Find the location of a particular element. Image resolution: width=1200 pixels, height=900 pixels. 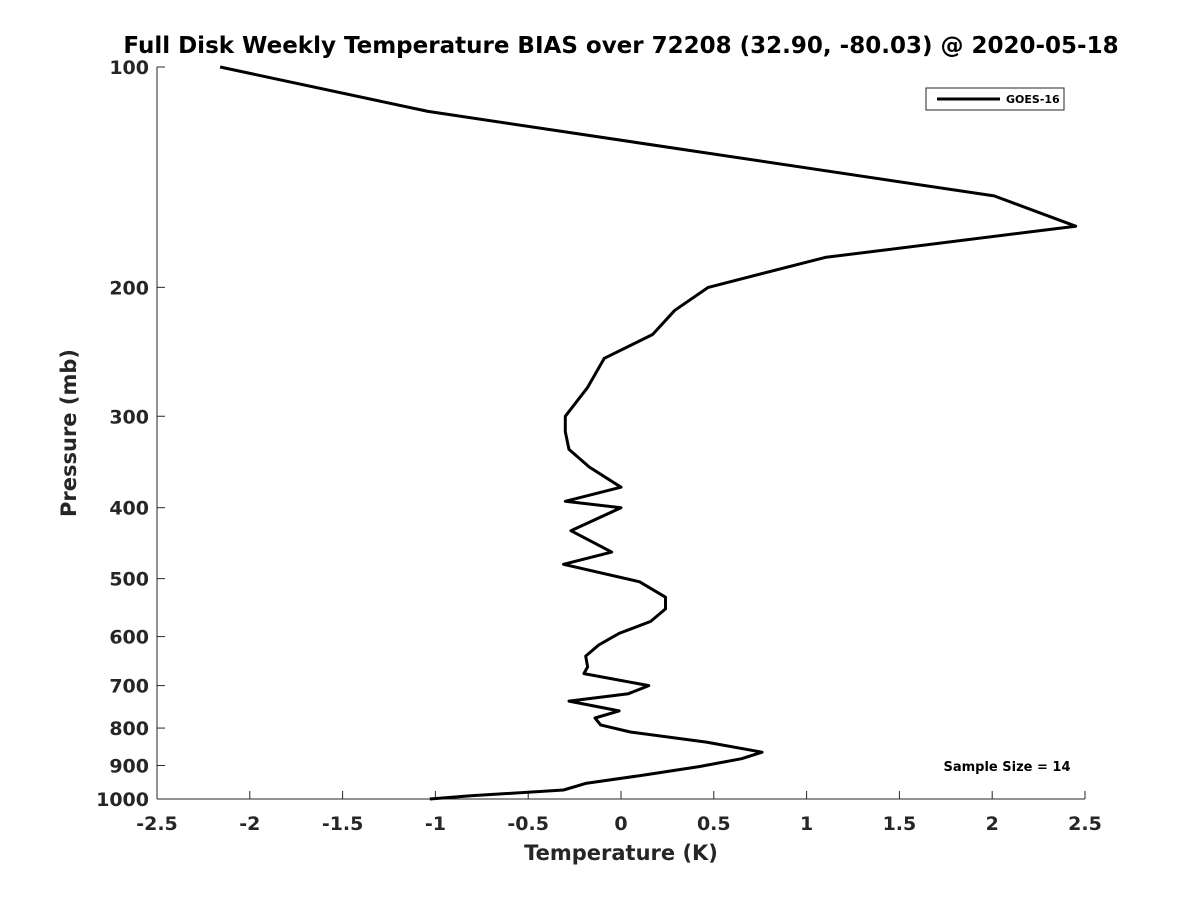

y-tick-label: 1000 is located at coordinates (122, 800).